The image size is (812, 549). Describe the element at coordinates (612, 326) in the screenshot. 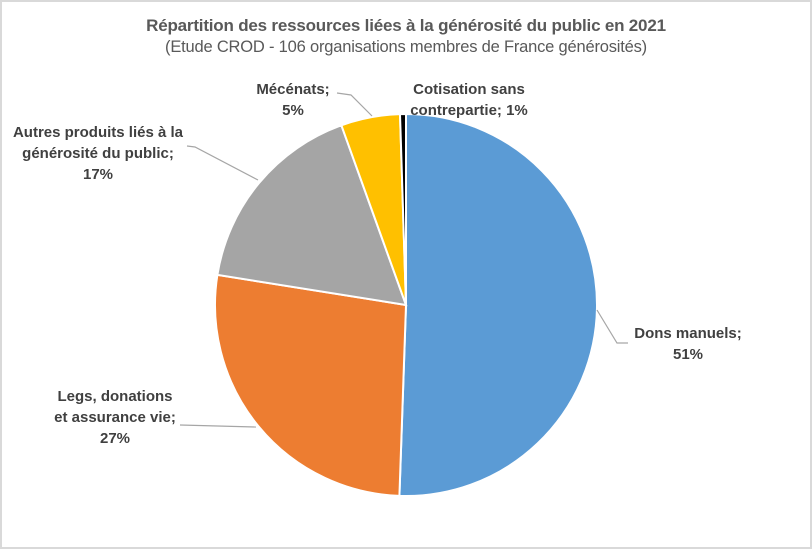

I see `leader-line-dons` at that location.